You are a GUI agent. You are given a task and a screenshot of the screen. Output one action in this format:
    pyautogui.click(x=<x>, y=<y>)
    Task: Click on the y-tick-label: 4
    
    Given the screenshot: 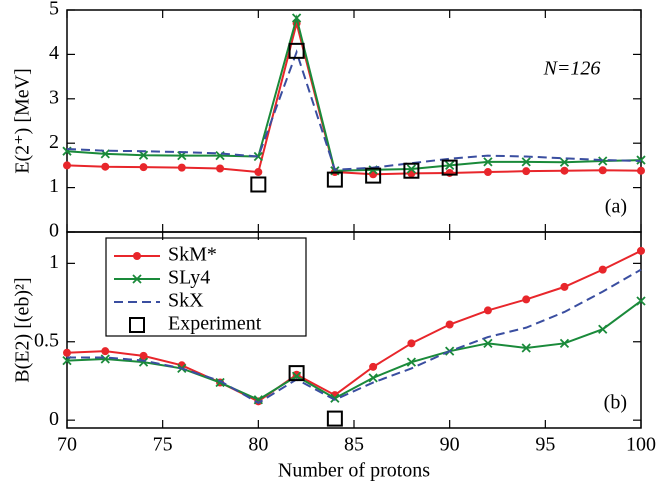 What is the action you would take?
    pyautogui.click(x=54, y=53)
    